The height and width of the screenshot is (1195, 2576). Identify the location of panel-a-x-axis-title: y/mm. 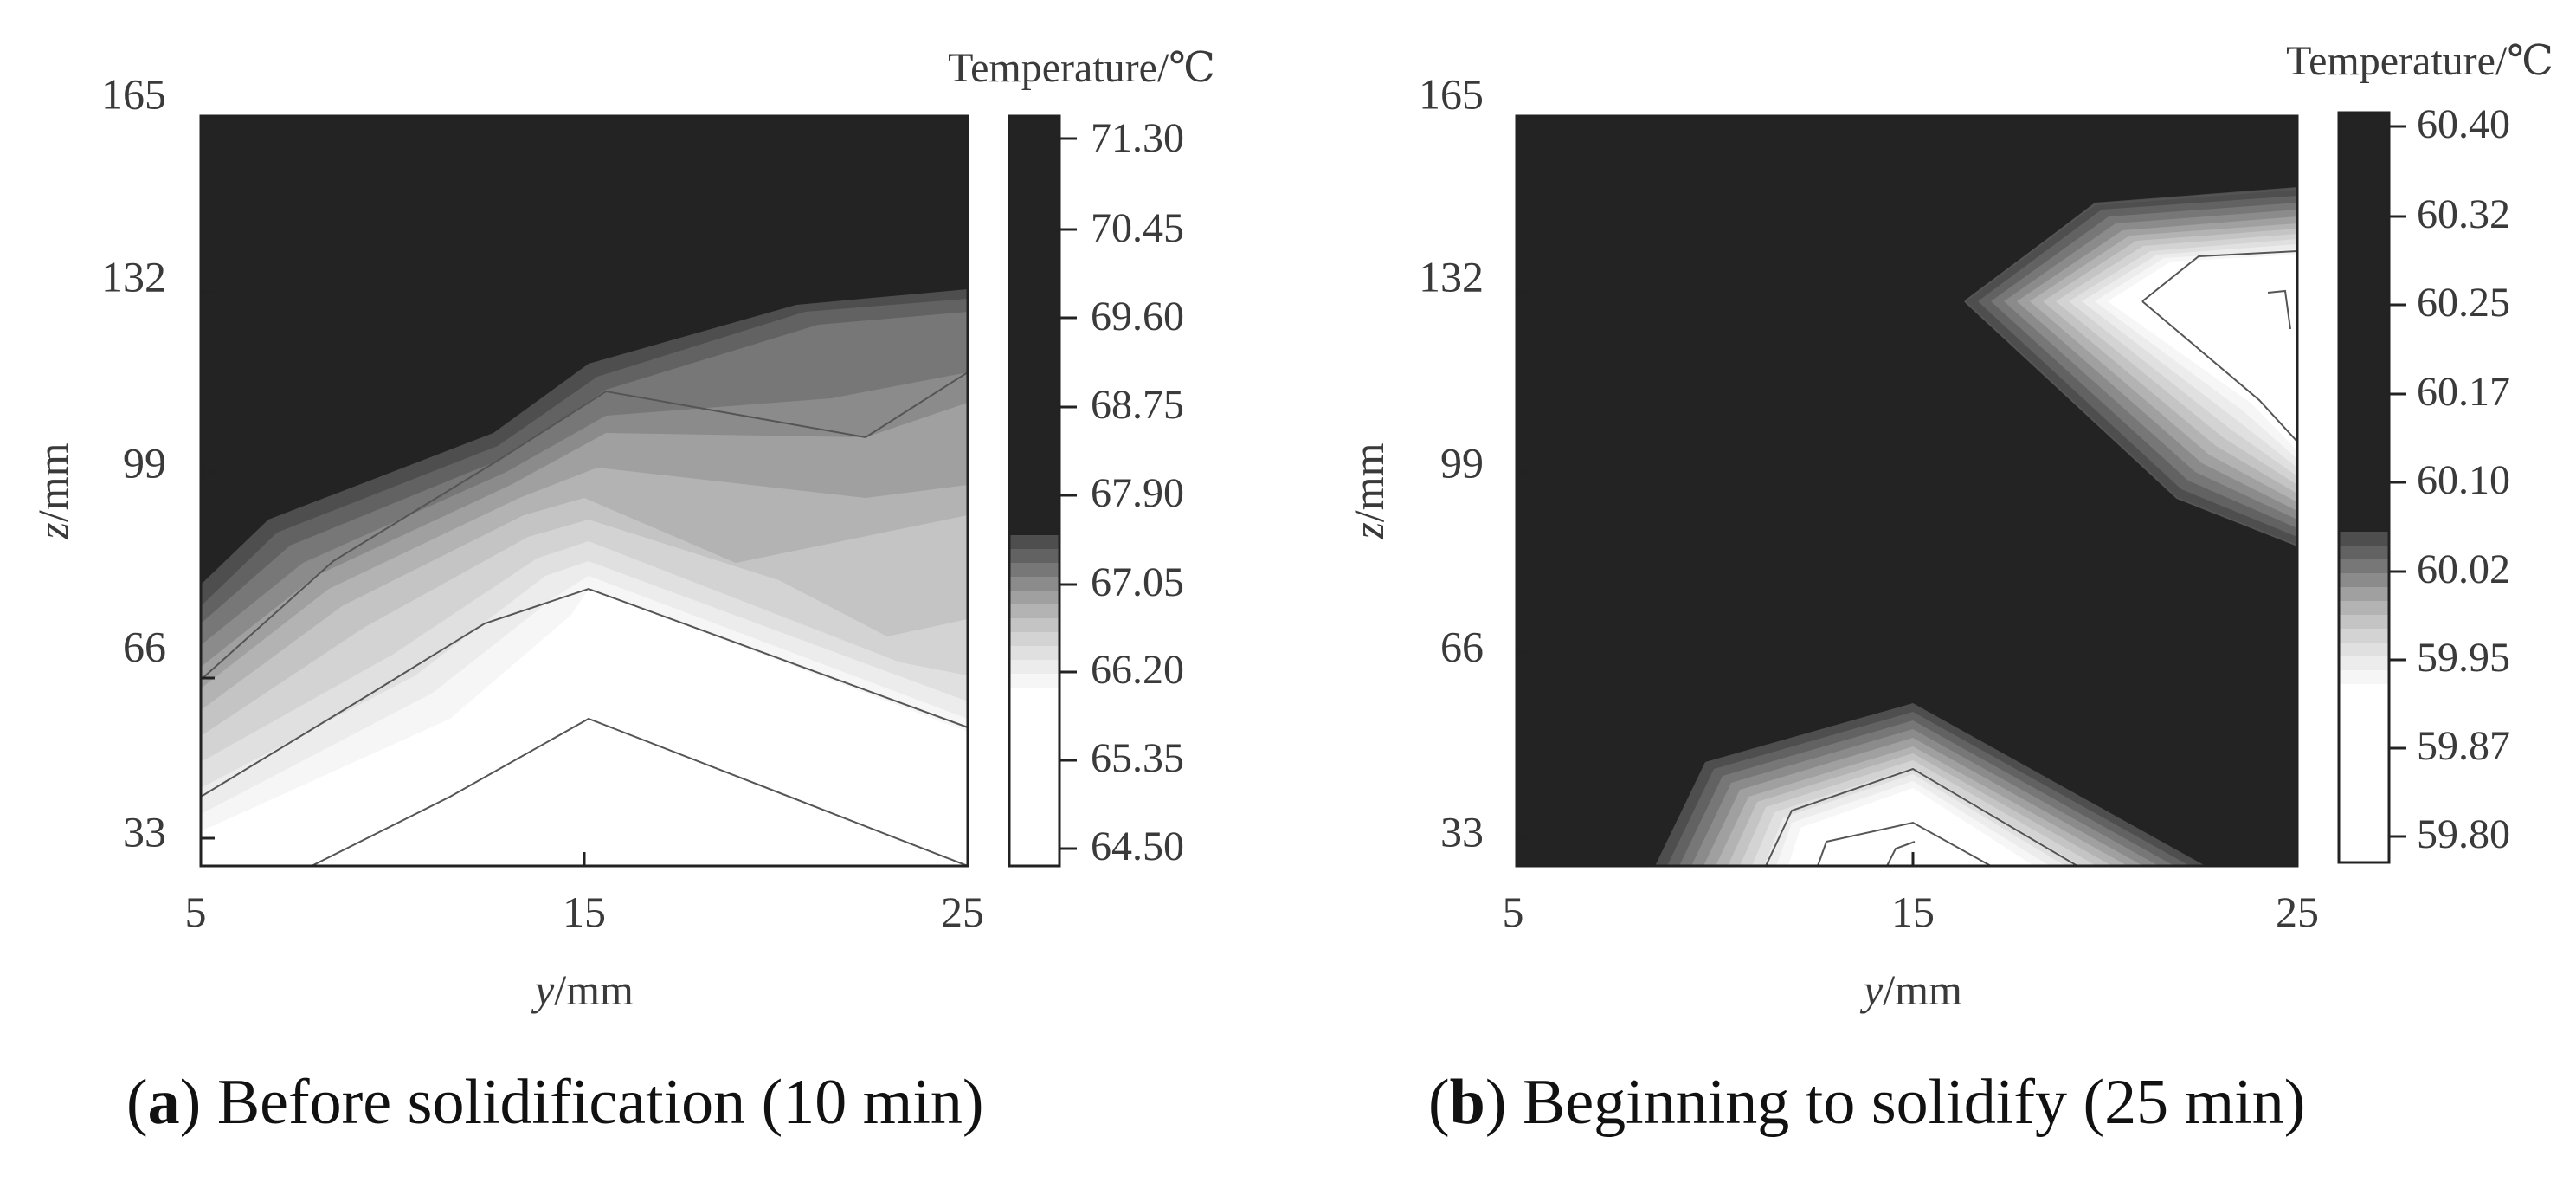
(582, 990).